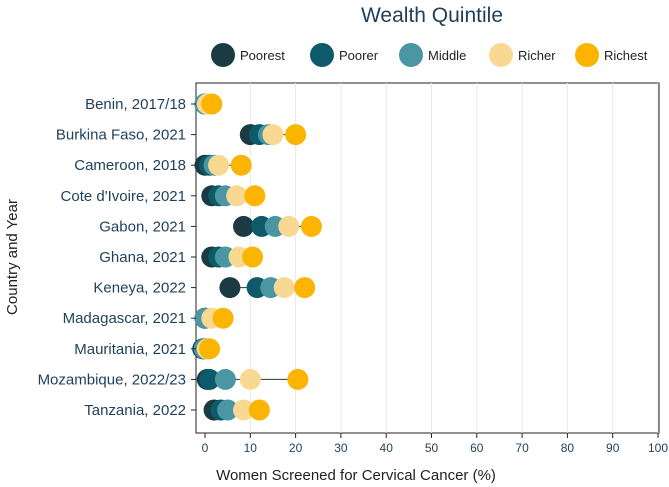  What do you see at coordinates (121, 135) in the screenshot?
I see `y-tick-label: Burkina Faso, 2021` at bounding box center [121, 135].